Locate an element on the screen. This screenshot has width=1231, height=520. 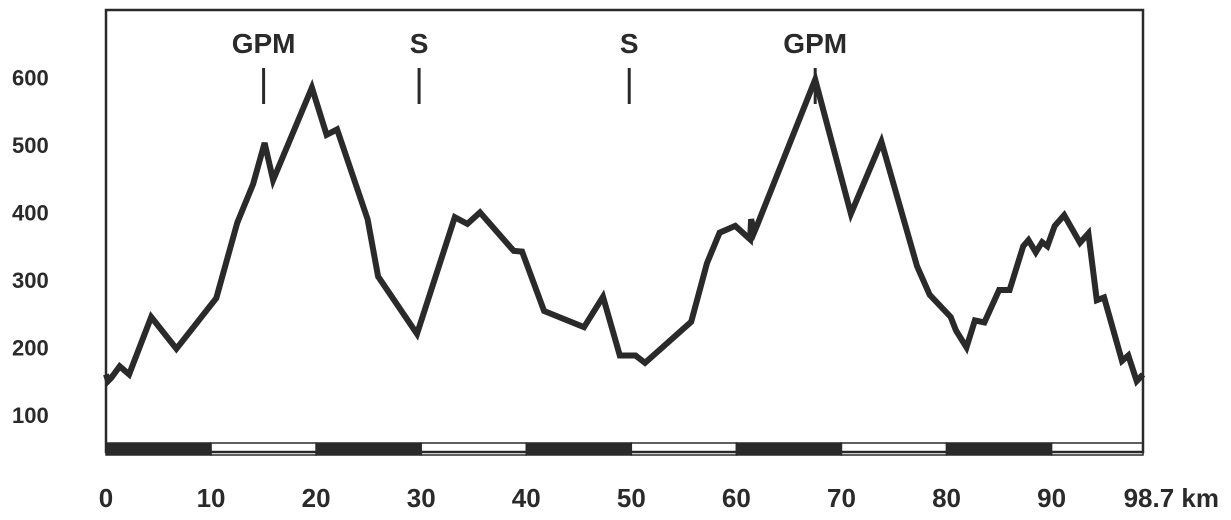
y-axis-ticks: 100 200 300 400 500 600 is located at coordinates (30, 246).